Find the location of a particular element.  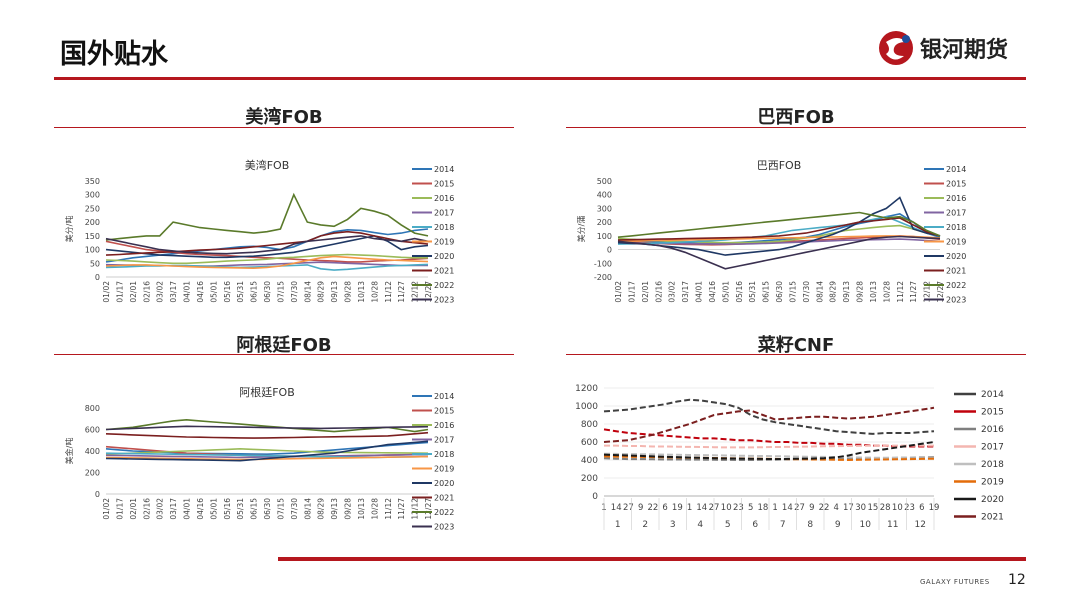

x-month-label: 11 is located at coordinates (892, 525).